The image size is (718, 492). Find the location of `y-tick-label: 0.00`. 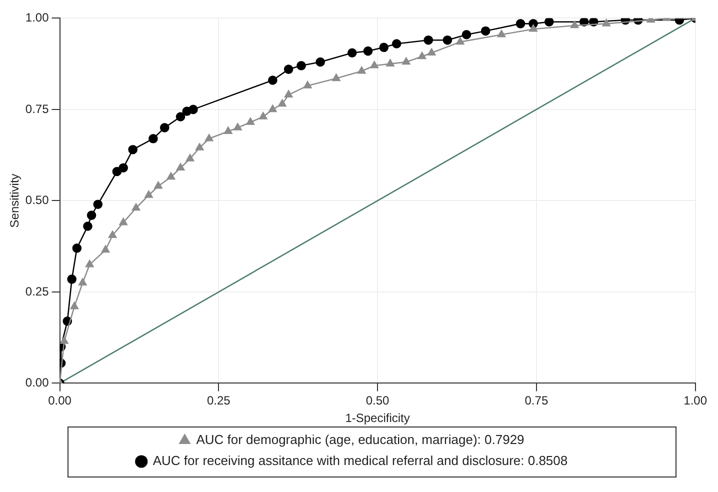

y-tick-label: 0.00 is located at coordinates (37, 383).